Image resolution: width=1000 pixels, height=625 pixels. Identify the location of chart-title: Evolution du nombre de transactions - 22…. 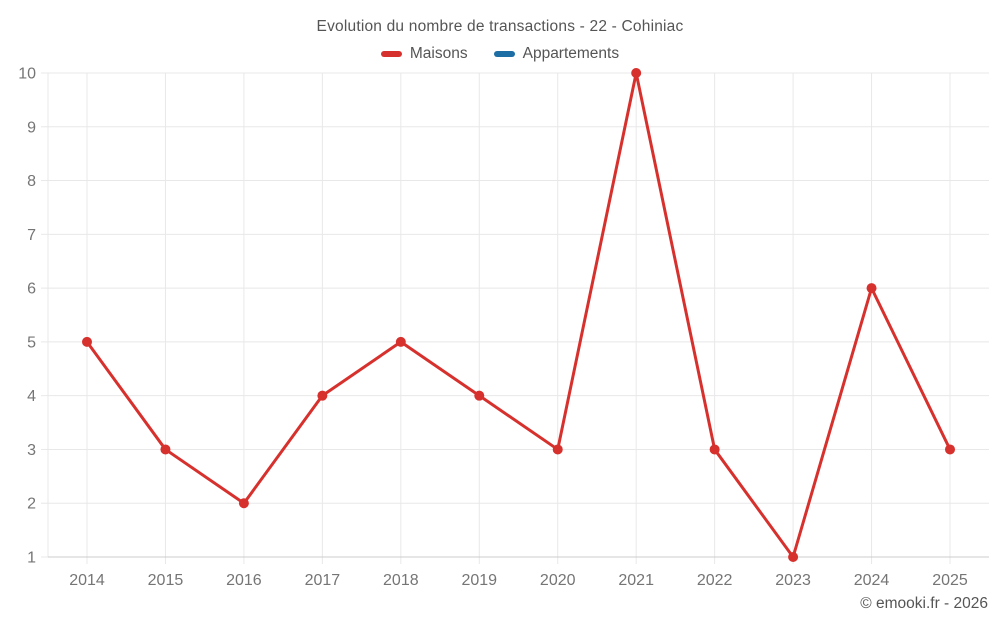
(500, 26).